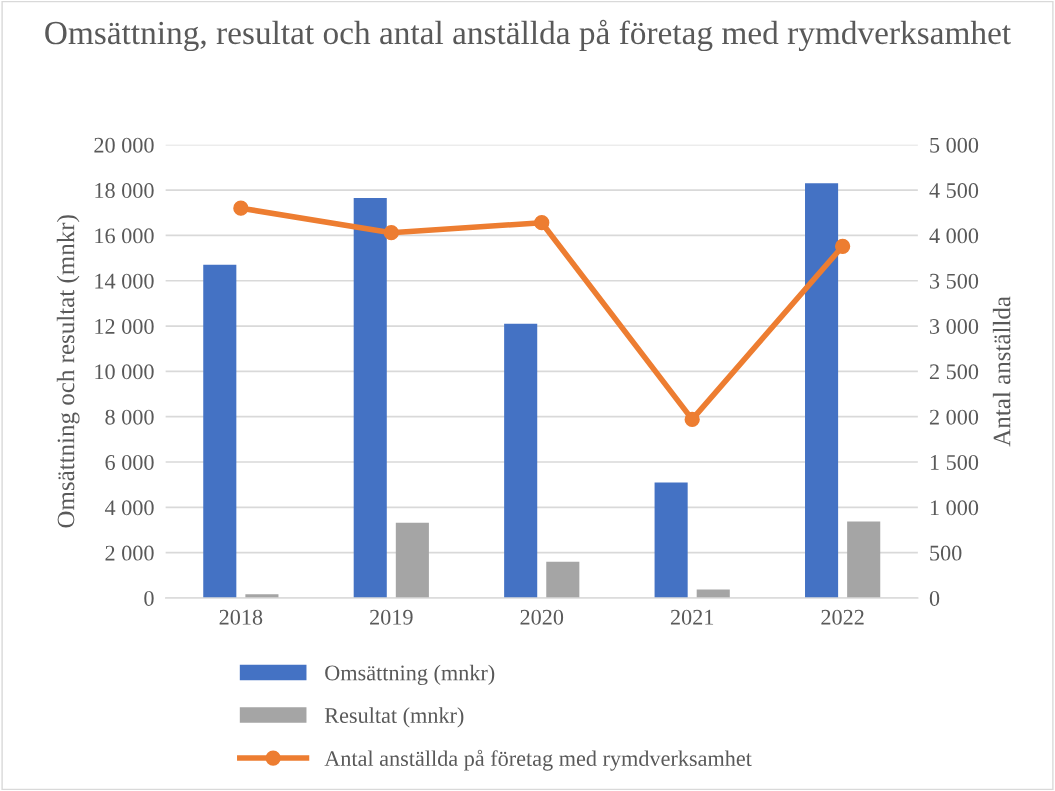 The width and height of the screenshot is (1055, 791). Describe the element at coordinates (954, 508) in the screenshot. I see `y2-tick-label: 1 000` at that location.